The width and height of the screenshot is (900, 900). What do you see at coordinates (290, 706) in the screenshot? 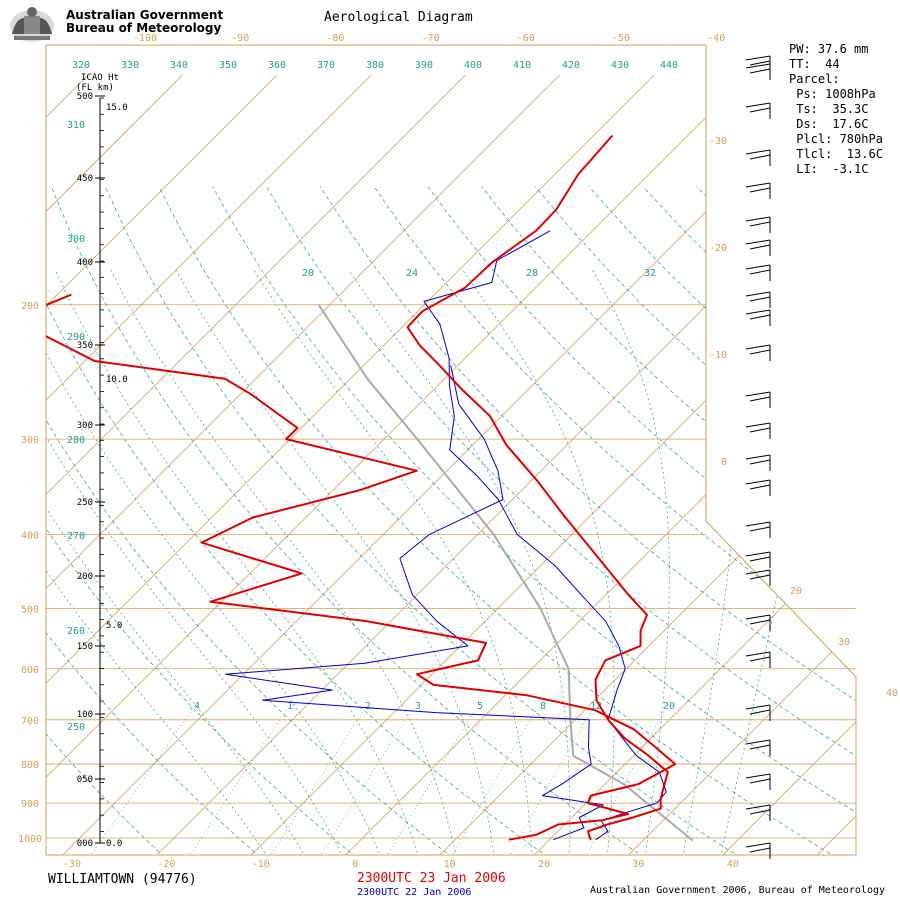
I see `mixing-ratio-label: 1` at bounding box center [290, 706].